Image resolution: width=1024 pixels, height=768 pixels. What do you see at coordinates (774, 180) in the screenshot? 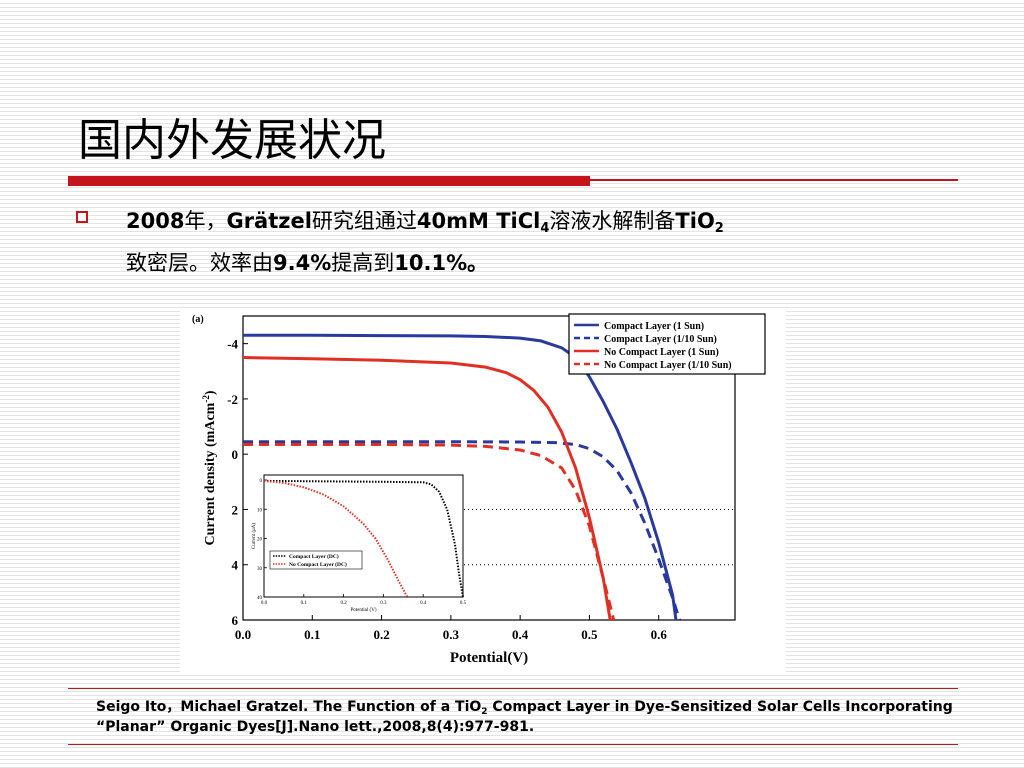
I see `title-underline-line` at bounding box center [774, 180].